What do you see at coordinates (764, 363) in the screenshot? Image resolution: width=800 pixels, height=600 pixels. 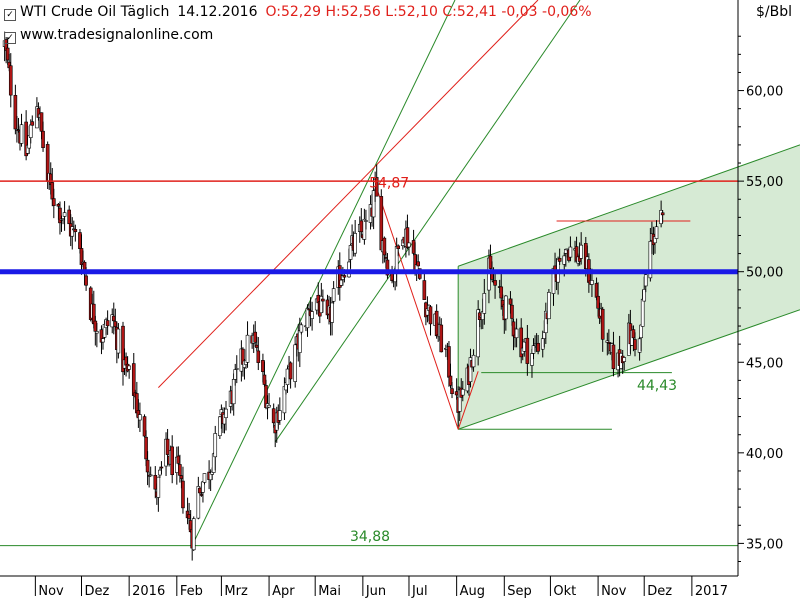 I see `y-tick-label: 45,00` at bounding box center [764, 363].